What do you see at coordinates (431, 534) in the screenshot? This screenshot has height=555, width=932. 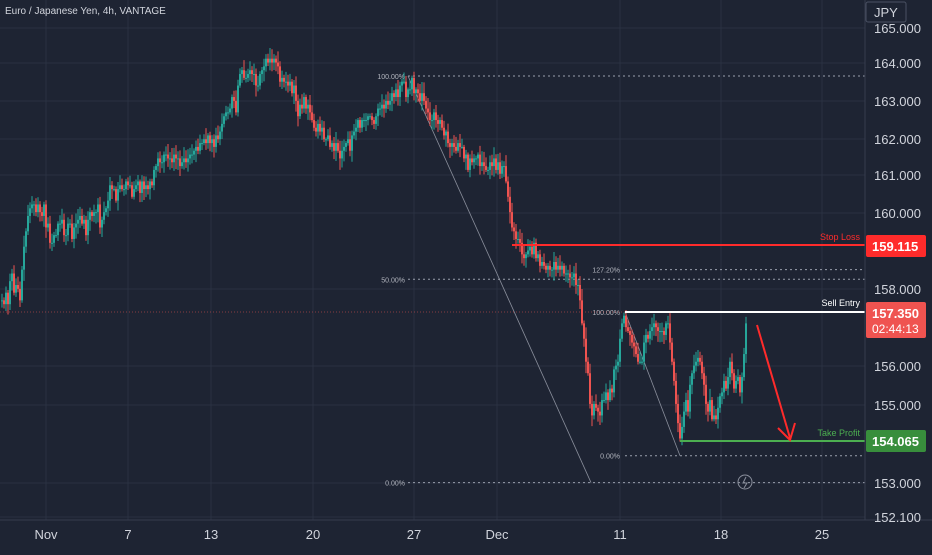 I see `time-axis: Nov 7 13 20 27 Dec 11 18 25` at bounding box center [431, 534].